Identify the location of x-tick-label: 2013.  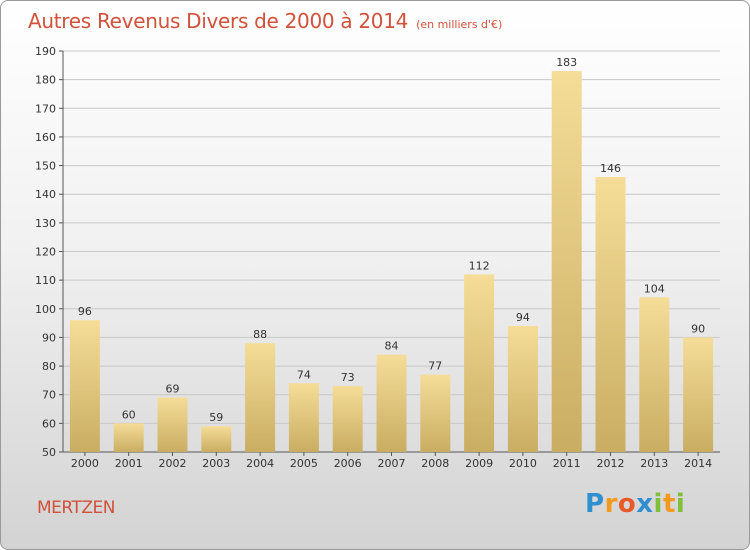
(654, 463).